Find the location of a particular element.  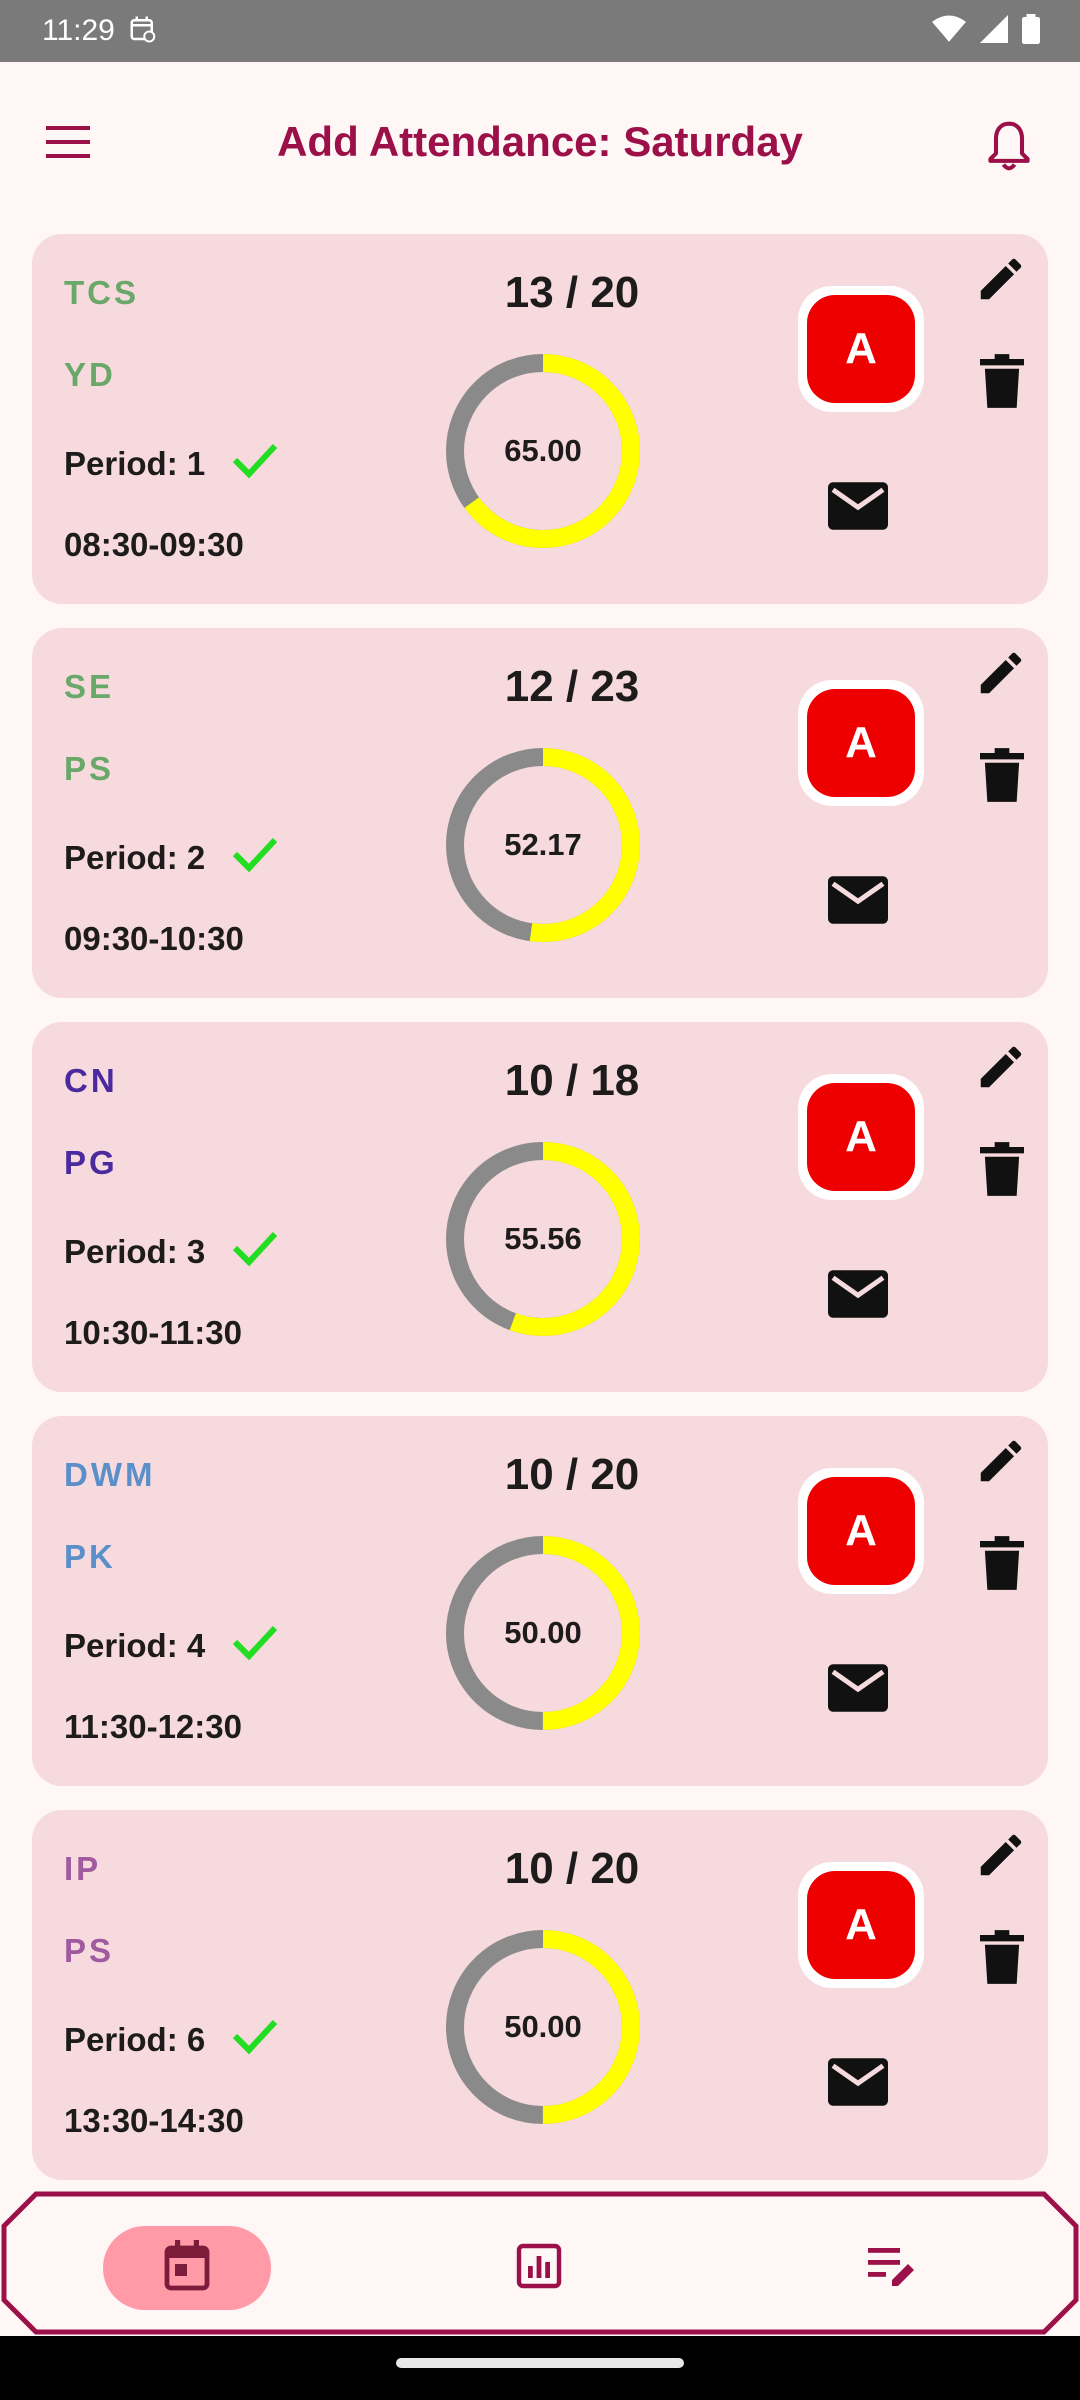

period-row: Period: 1 is located at coordinates (171, 464).